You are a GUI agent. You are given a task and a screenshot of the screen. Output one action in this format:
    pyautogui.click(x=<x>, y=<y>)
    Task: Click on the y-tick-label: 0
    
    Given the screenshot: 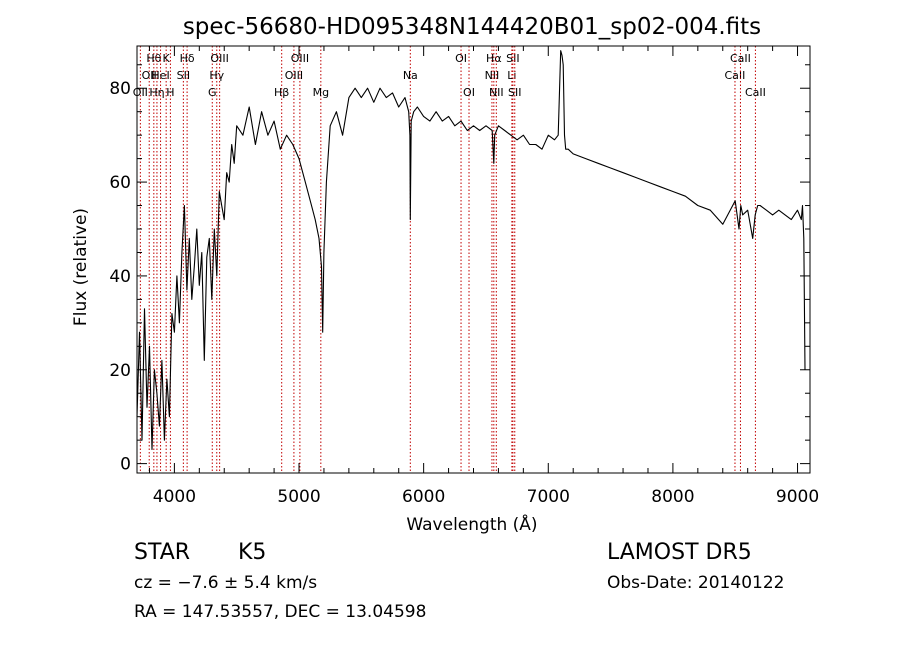 What is the action you would take?
    pyautogui.click(x=125, y=465)
    